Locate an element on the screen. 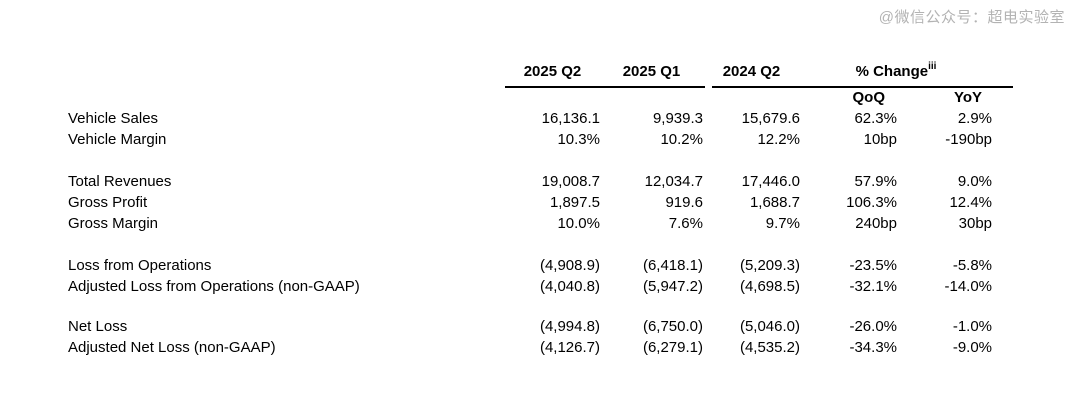 This screenshot has height=408, width=1080. cell-value: -32.1% is located at coordinates (873, 286).